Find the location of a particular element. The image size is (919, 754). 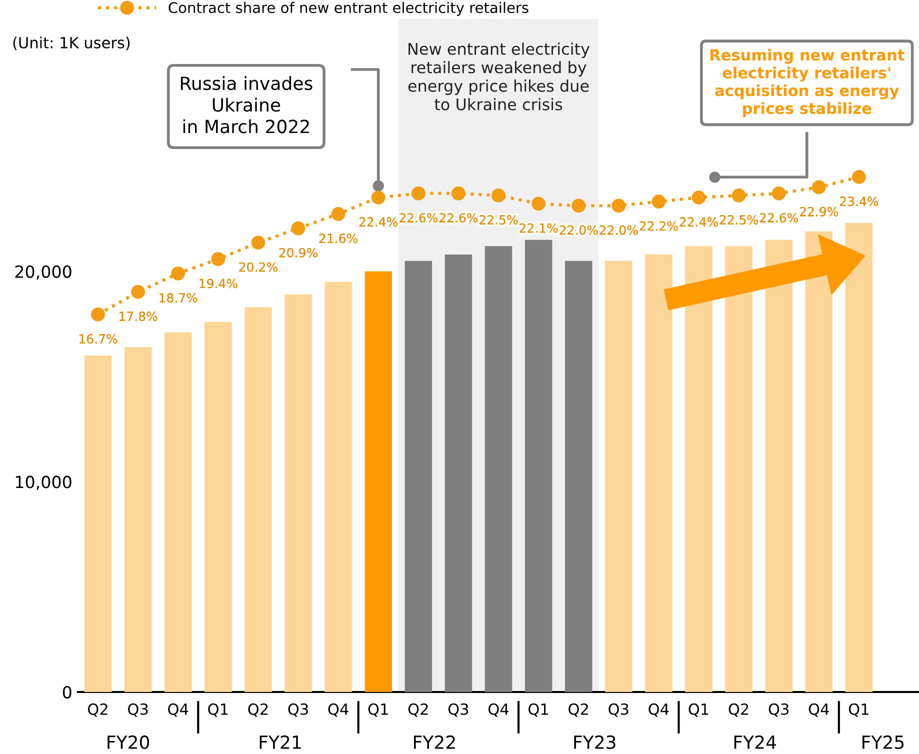

text: FY21 is located at coordinates (280, 742).